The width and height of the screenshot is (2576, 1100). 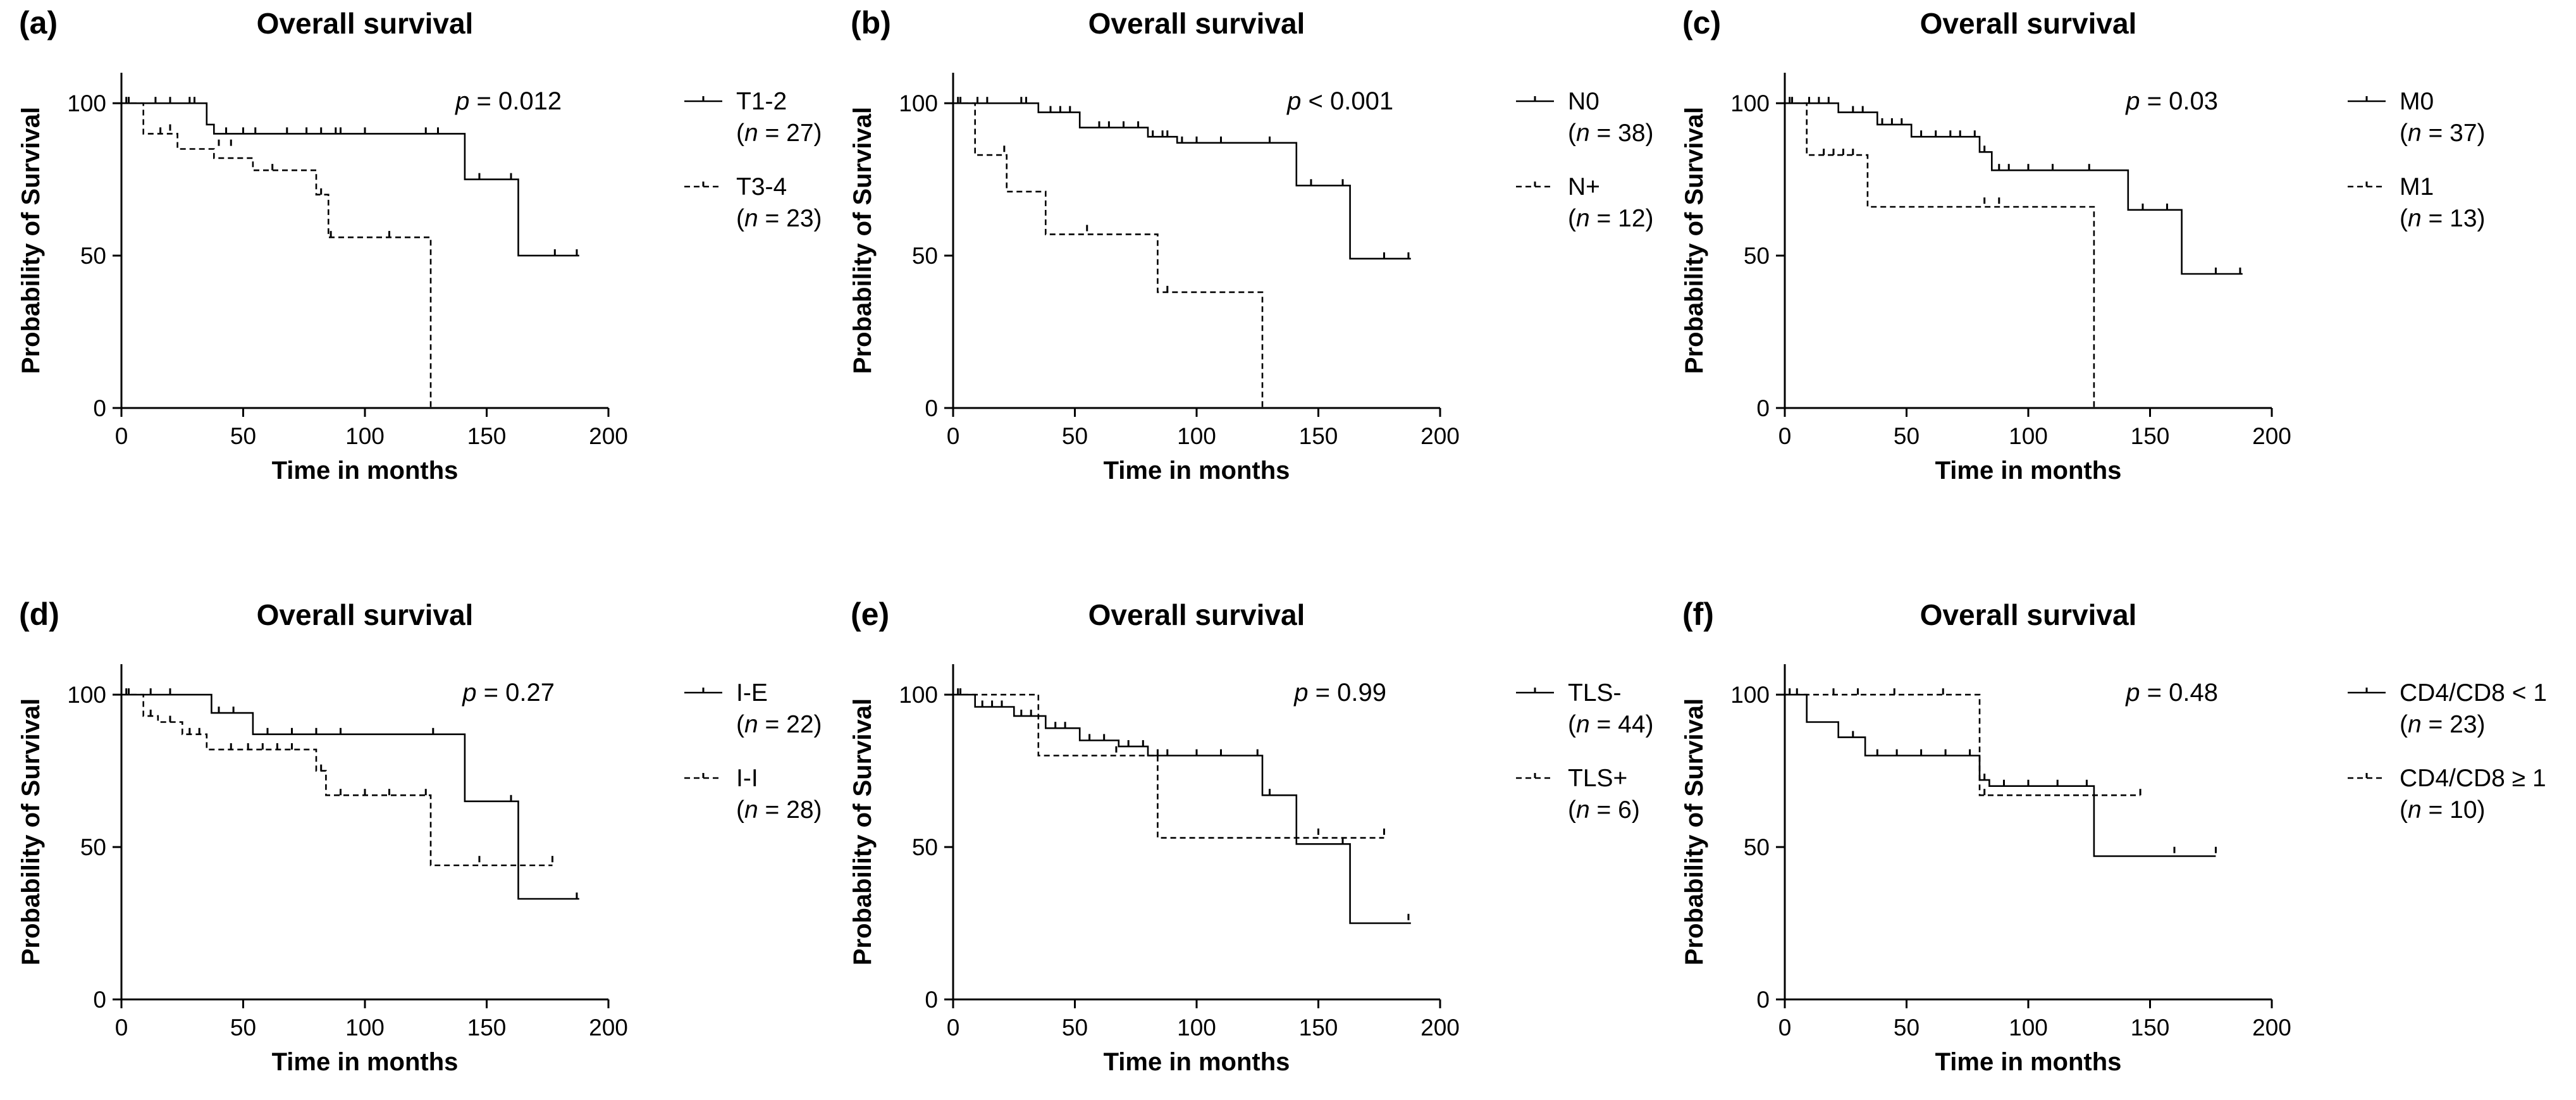 What do you see at coordinates (1701, 22) in the screenshot?
I see `panel-letter: (c)` at bounding box center [1701, 22].